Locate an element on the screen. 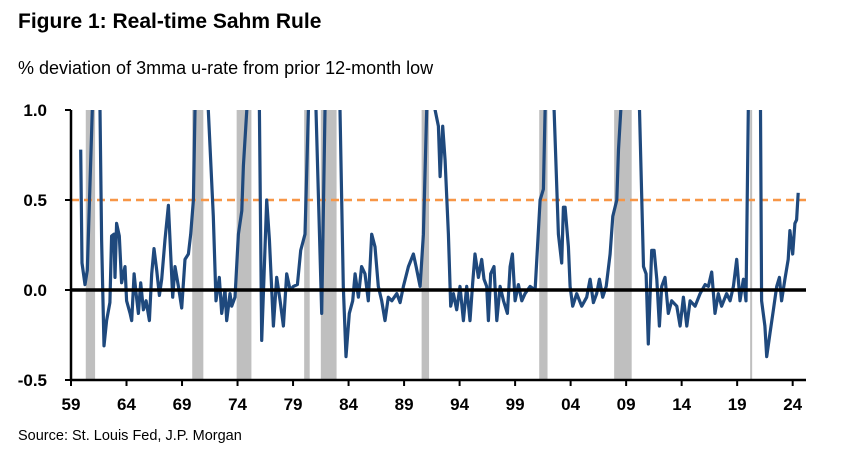  x-tick-label: 89 is located at coordinates (404, 404).